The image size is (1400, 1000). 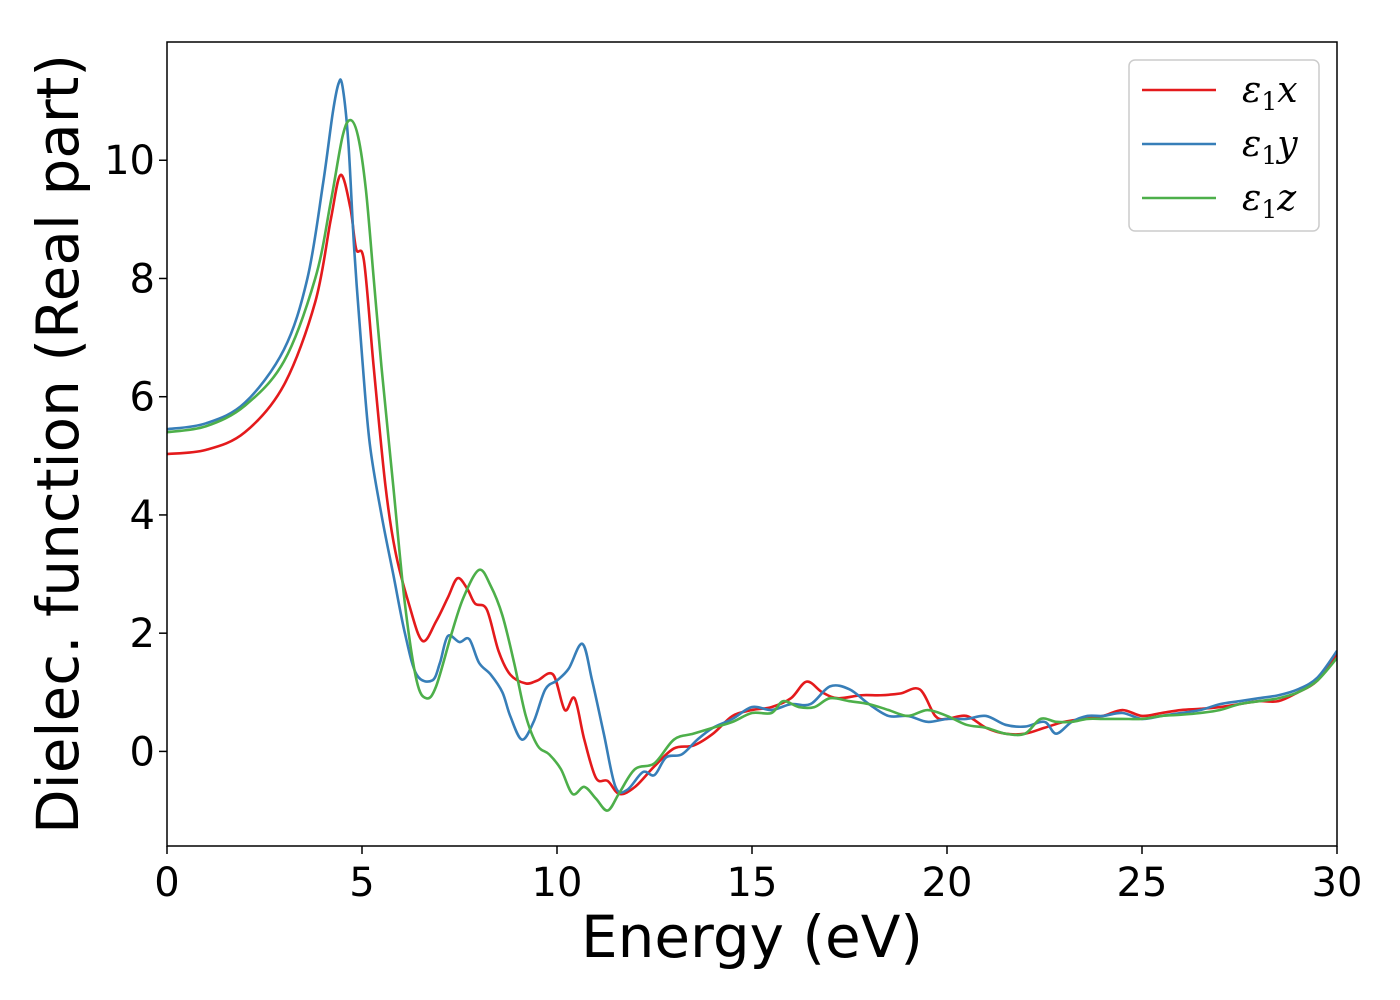 What do you see at coordinates (557, 883) in the screenshot?
I see `x-tick-label: 10` at bounding box center [557, 883].